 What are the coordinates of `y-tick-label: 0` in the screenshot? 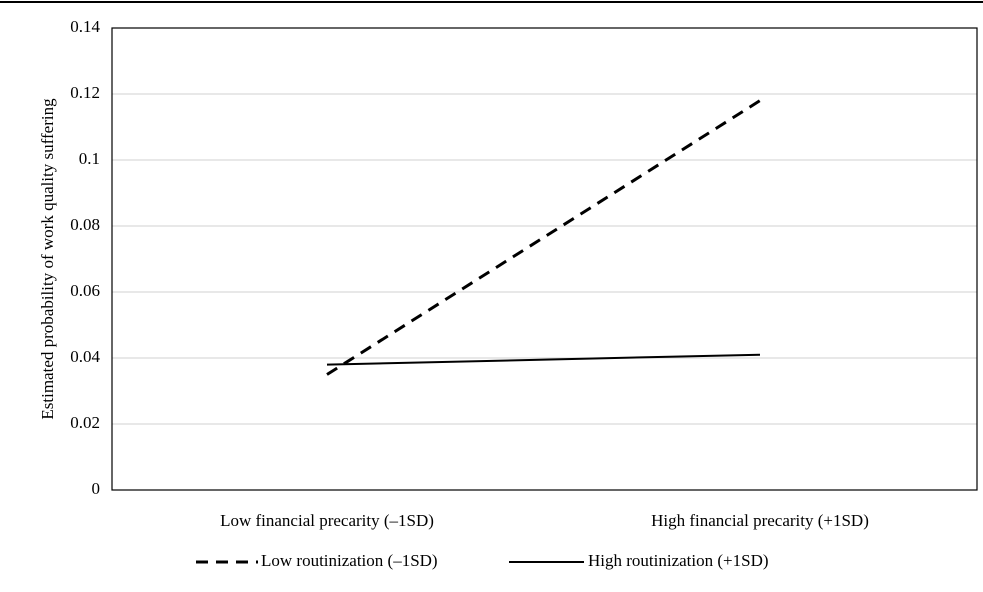 It's located at (96, 488).